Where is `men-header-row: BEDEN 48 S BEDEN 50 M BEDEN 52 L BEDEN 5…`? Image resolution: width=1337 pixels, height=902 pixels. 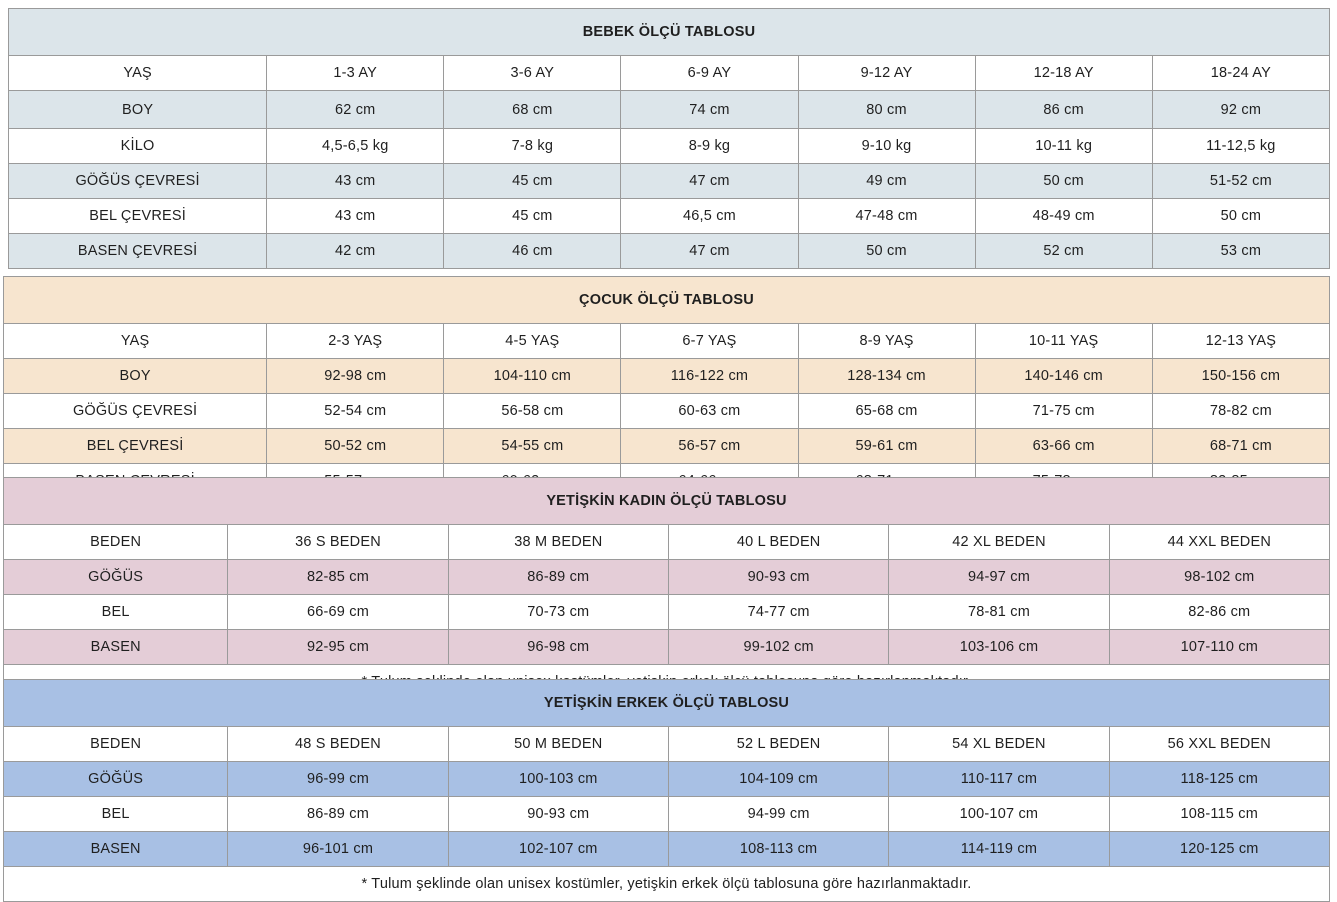
men-header-row: BEDEN 48 S BEDEN 50 M BEDEN 52 L BEDEN 5… is located at coordinates (666, 744).